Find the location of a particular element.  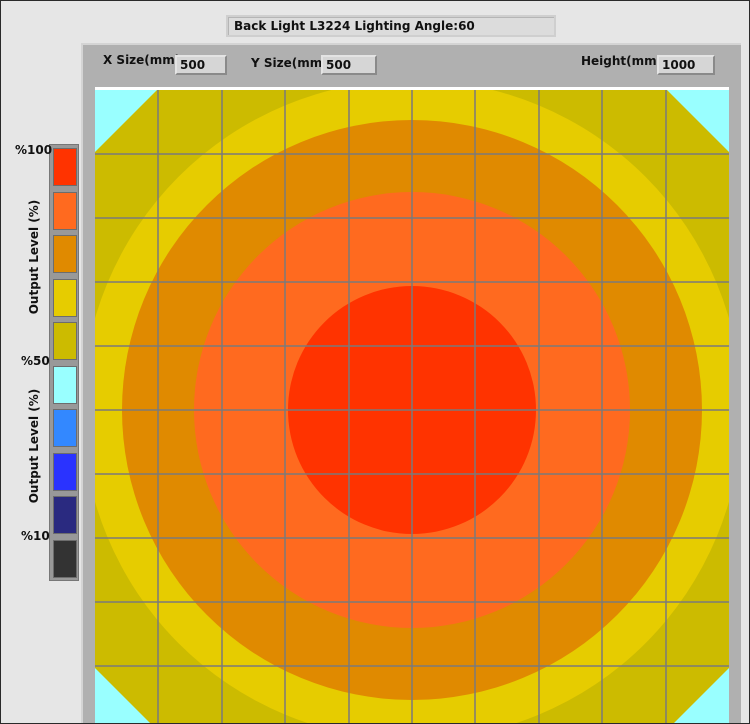

legend-label-100: %100 is located at coordinates (34, 150).